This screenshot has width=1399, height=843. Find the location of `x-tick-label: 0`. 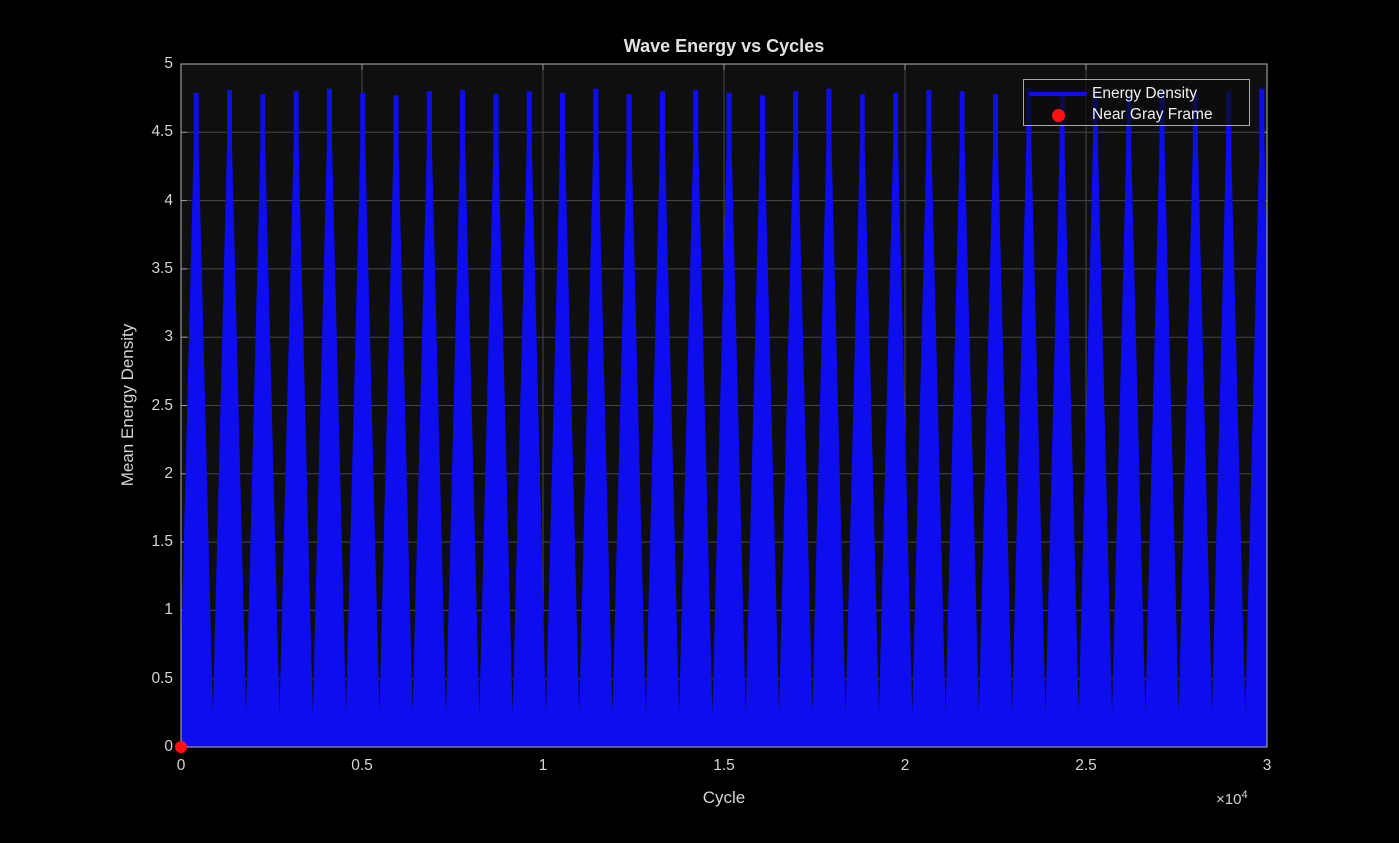

x-tick-label: 0 is located at coordinates (181, 765).